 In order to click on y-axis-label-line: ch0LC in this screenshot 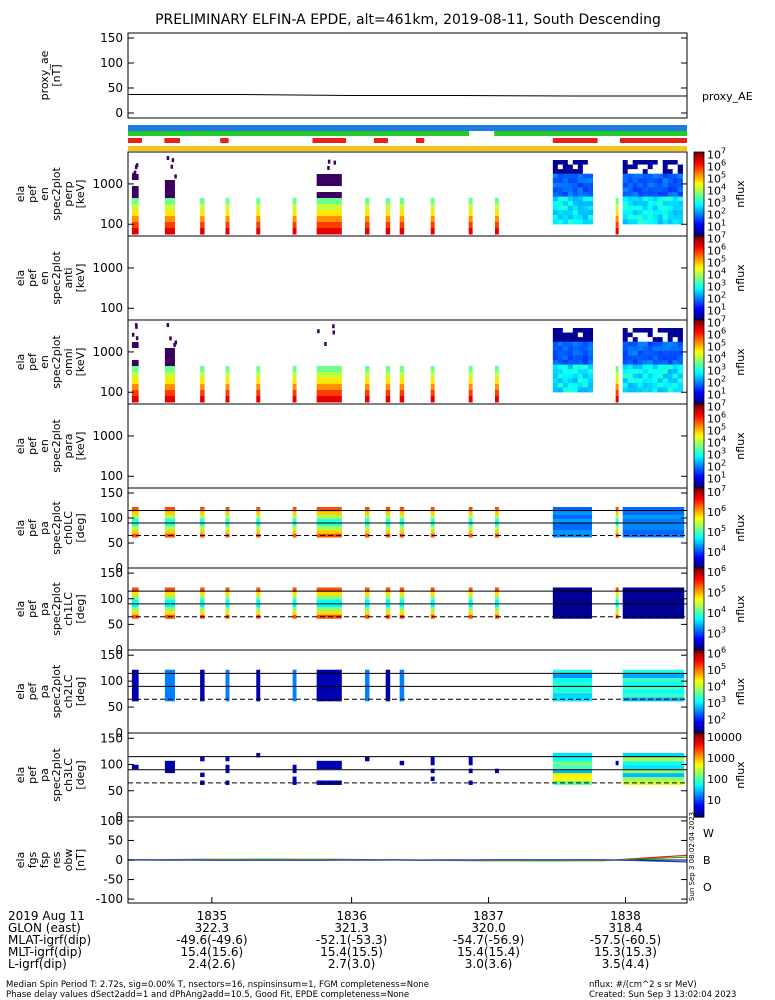, I will do `click(68, 528)`.